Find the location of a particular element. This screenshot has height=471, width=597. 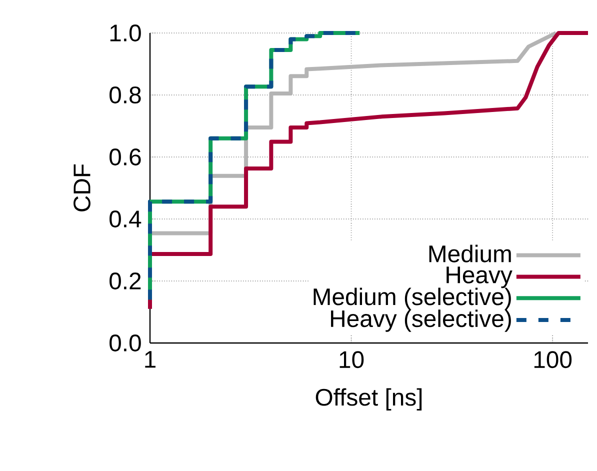

legend-label: Heavy (selective) is located at coordinates (421, 321).